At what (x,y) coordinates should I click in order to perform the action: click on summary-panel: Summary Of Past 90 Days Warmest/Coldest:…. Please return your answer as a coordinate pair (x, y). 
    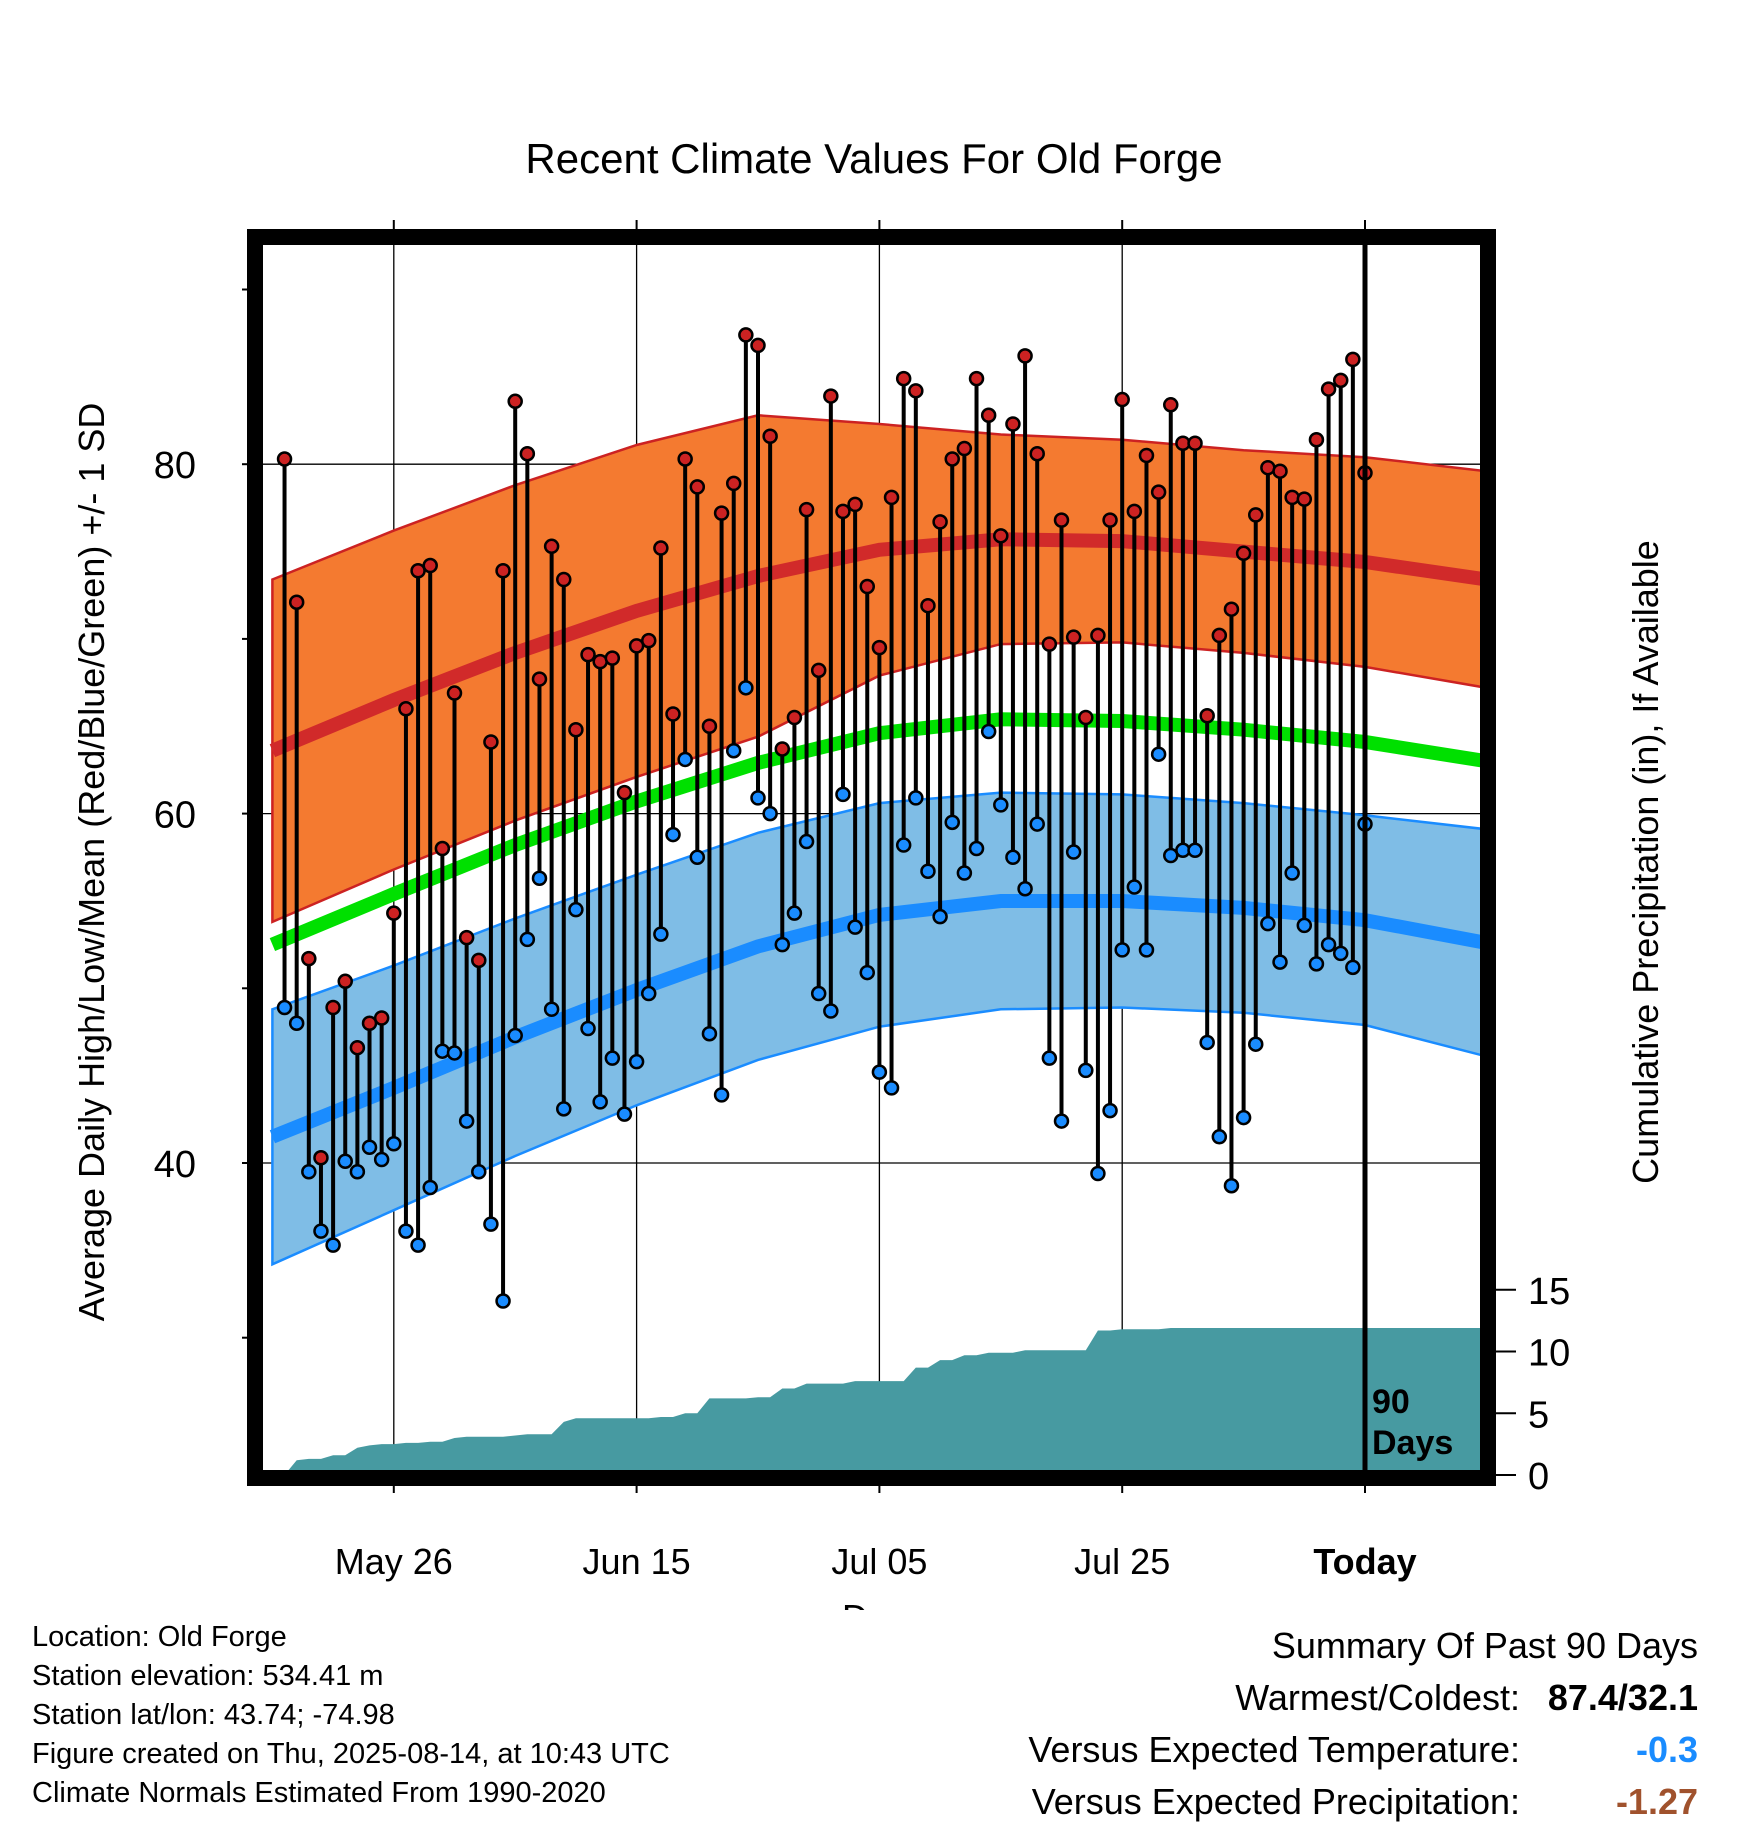
    Looking at the image, I should click on (1363, 1724).